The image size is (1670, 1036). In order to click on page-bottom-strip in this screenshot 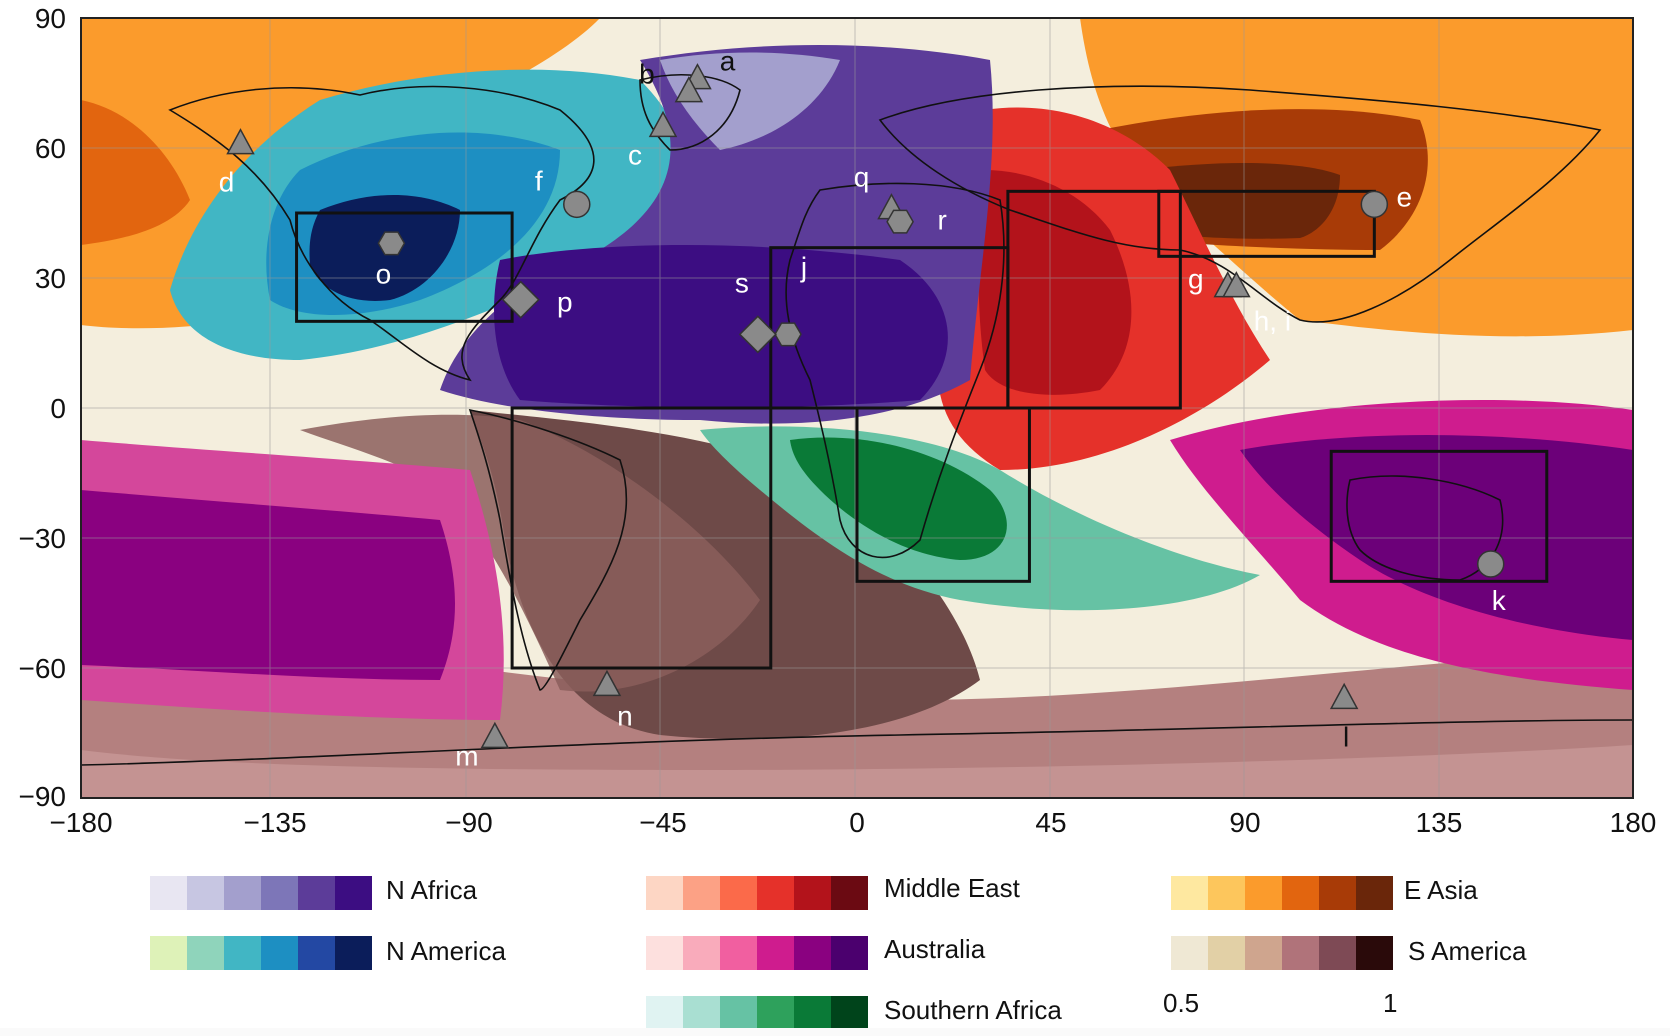, I will do `click(835, 1032)`.